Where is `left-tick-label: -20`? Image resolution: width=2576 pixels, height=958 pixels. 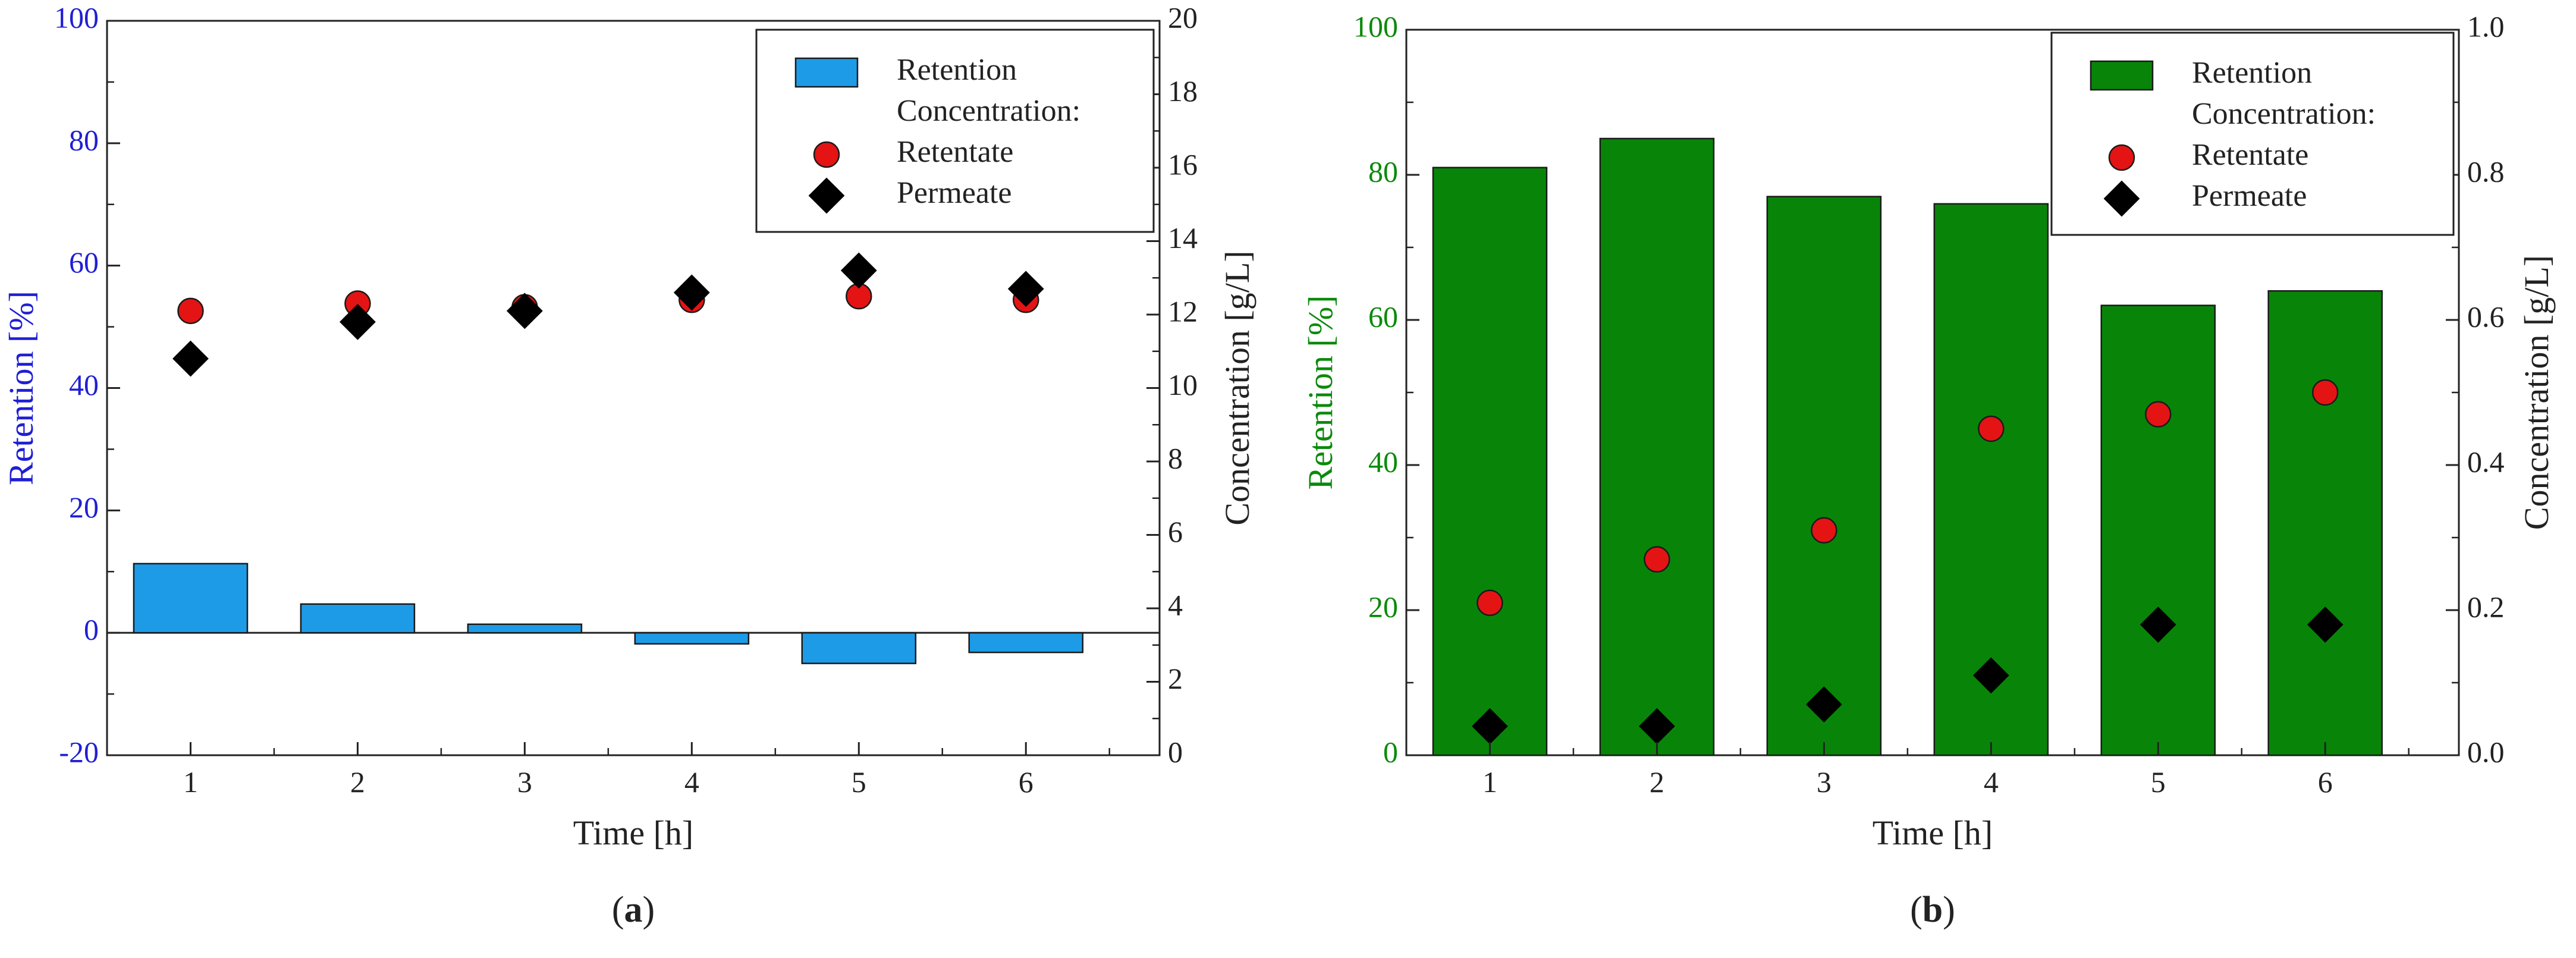 left-tick-label: -20 is located at coordinates (79, 752).